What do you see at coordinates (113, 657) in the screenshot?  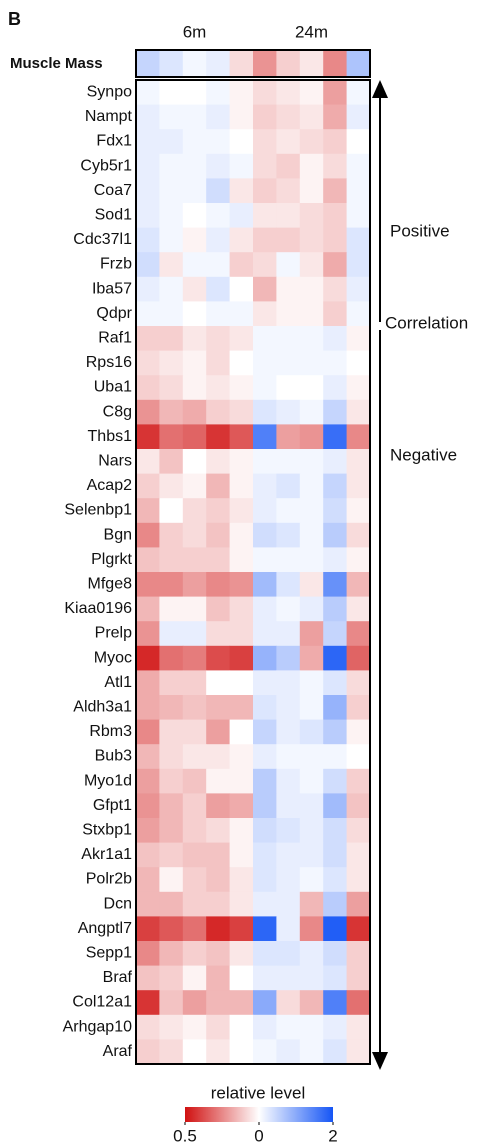 I see `row-label: Myoc` at bounding box center [113, 657].